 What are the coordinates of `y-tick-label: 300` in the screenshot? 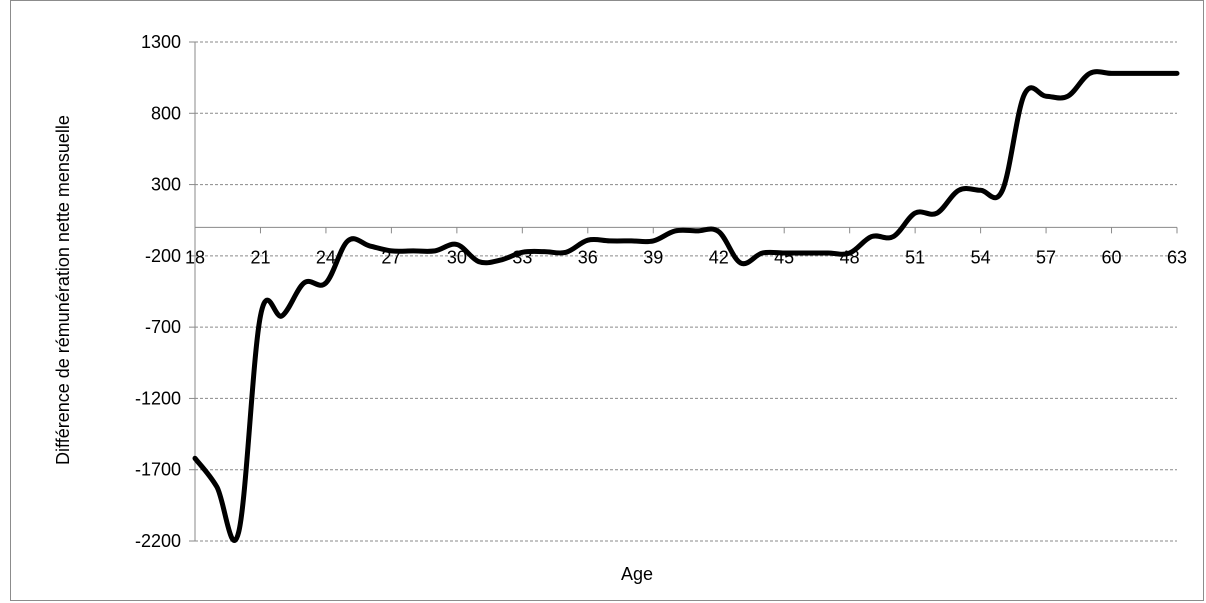 It's located at (166, 185).